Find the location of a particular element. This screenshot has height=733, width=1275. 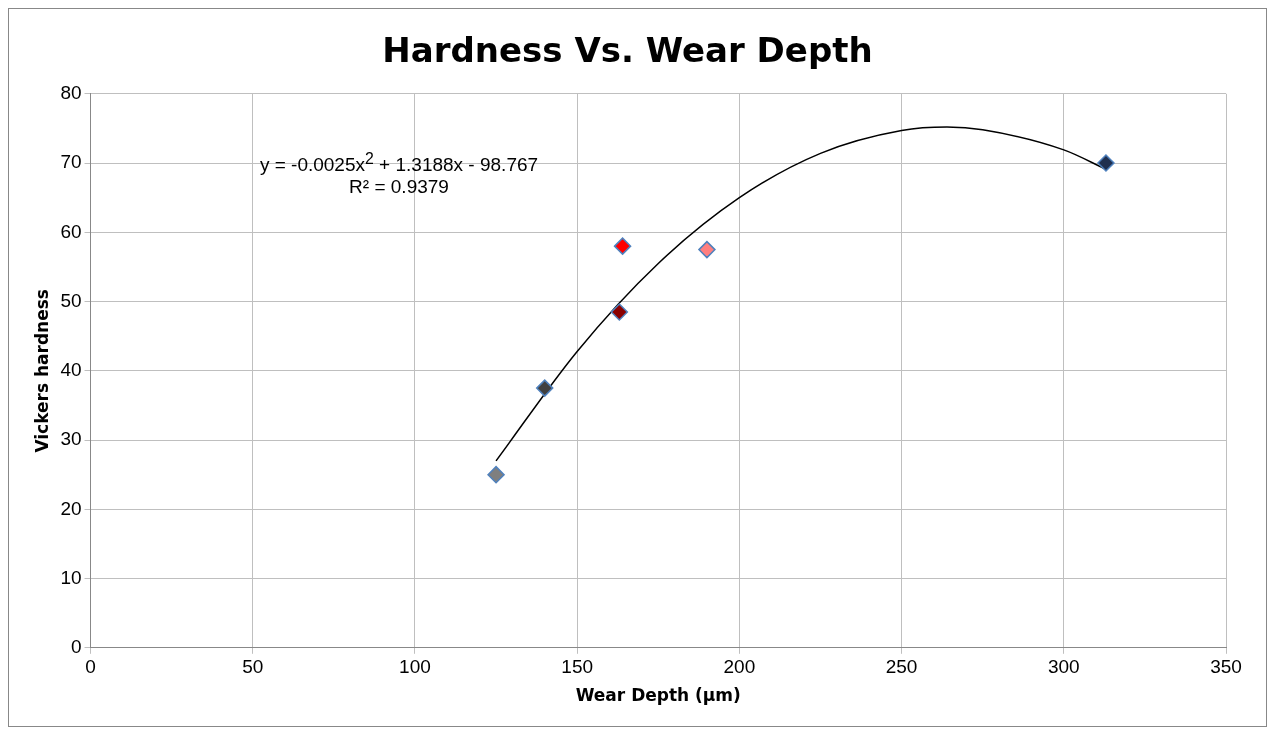

y-tick-label: 0 is located at coordinates (76, 647).